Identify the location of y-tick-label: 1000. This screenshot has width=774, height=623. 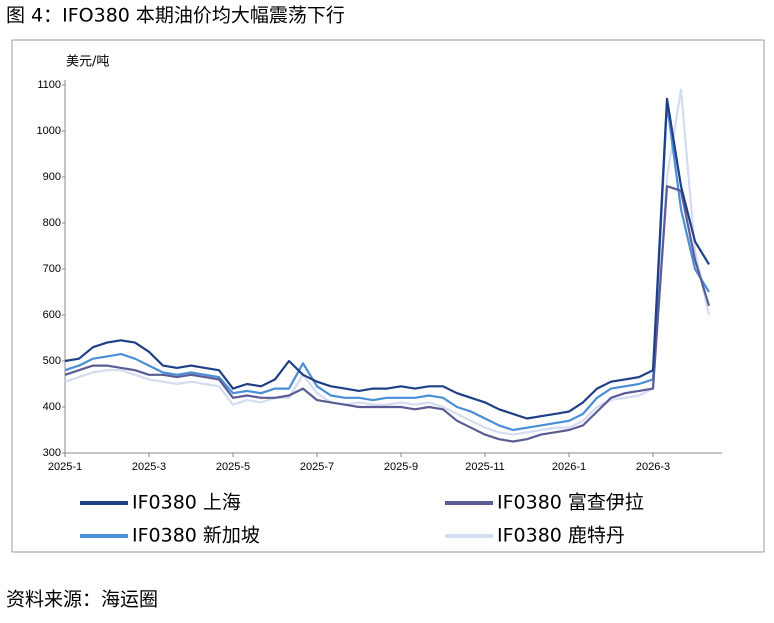
(49, 131).